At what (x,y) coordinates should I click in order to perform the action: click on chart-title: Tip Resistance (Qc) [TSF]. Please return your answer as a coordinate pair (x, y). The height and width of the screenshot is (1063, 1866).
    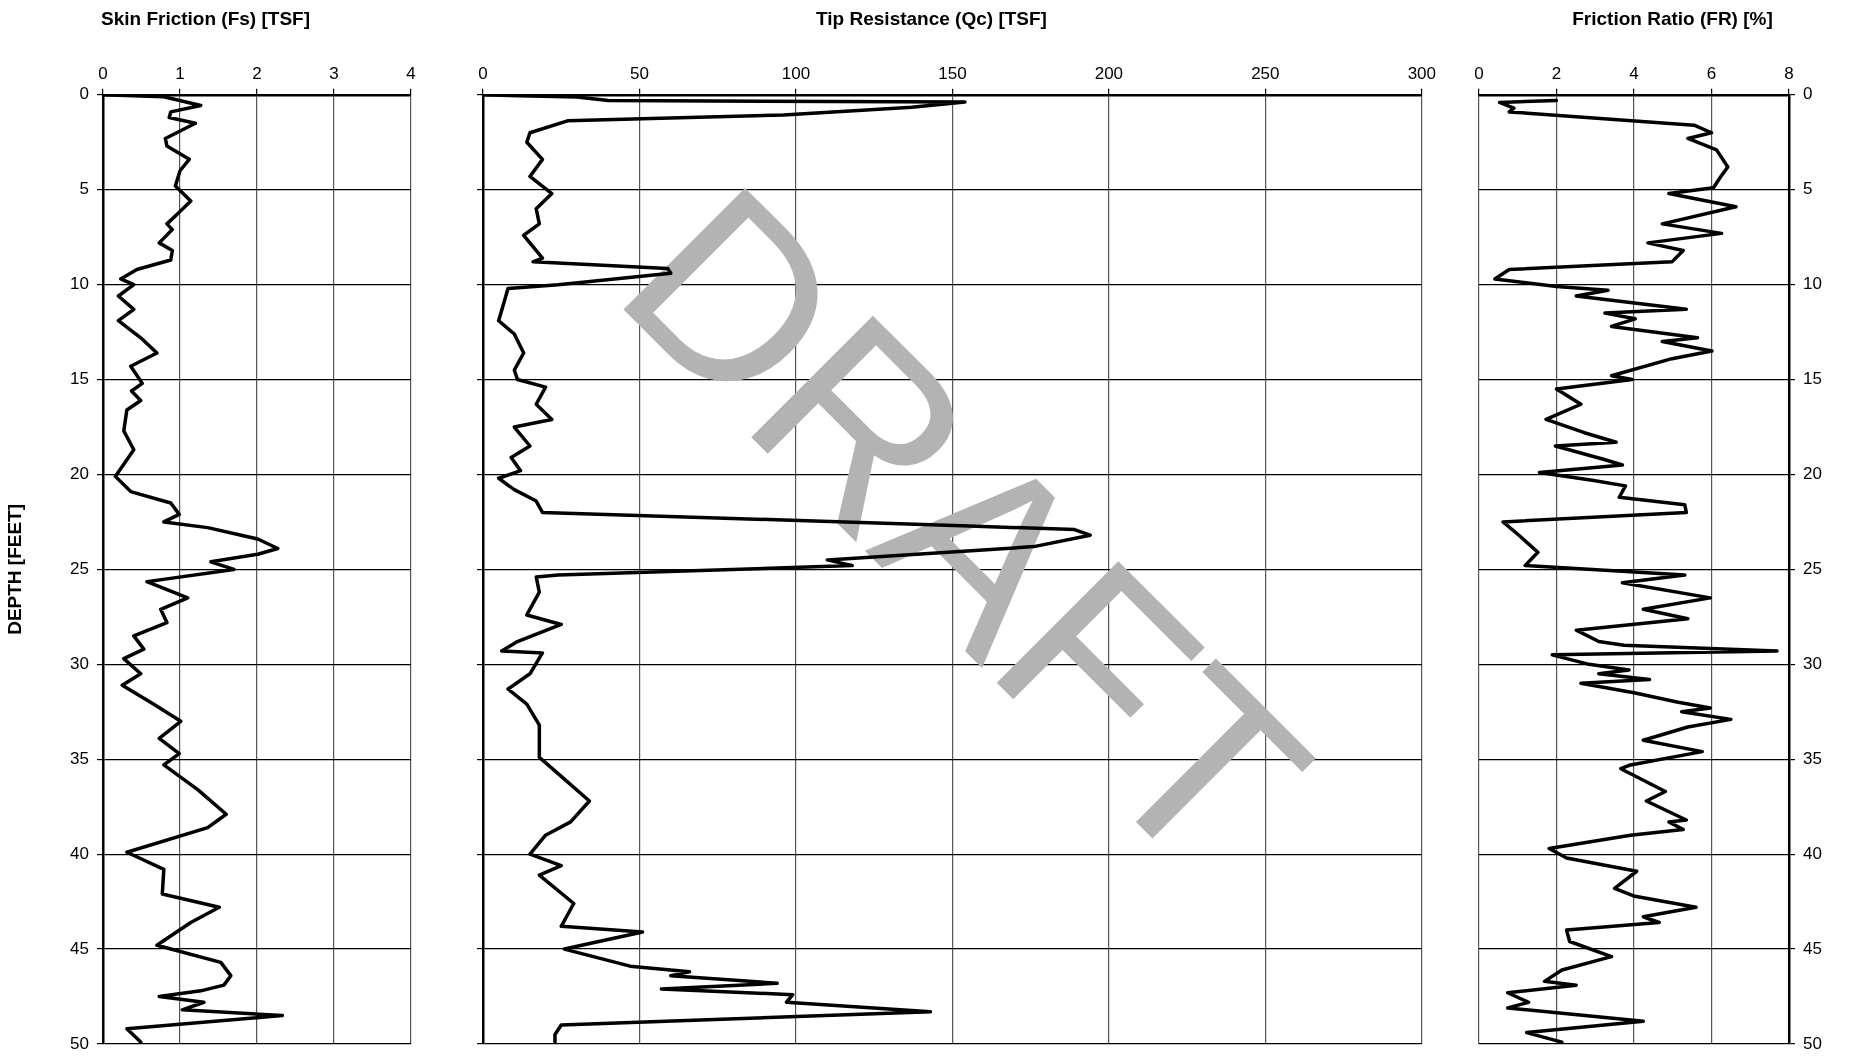
    Looking at the image, I should click on (931, 18).